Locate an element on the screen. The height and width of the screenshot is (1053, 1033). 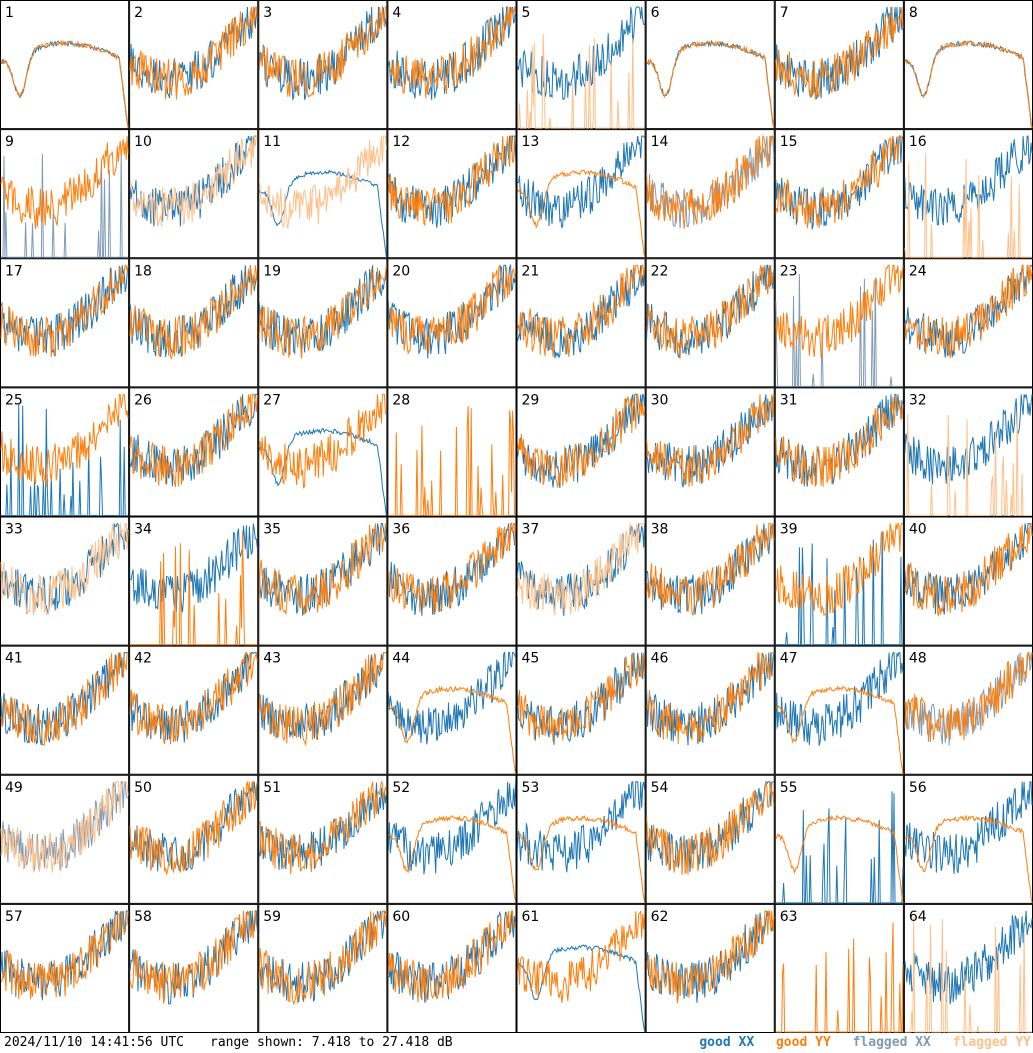
panel-55: 55 is located at coordinates (839, 839).